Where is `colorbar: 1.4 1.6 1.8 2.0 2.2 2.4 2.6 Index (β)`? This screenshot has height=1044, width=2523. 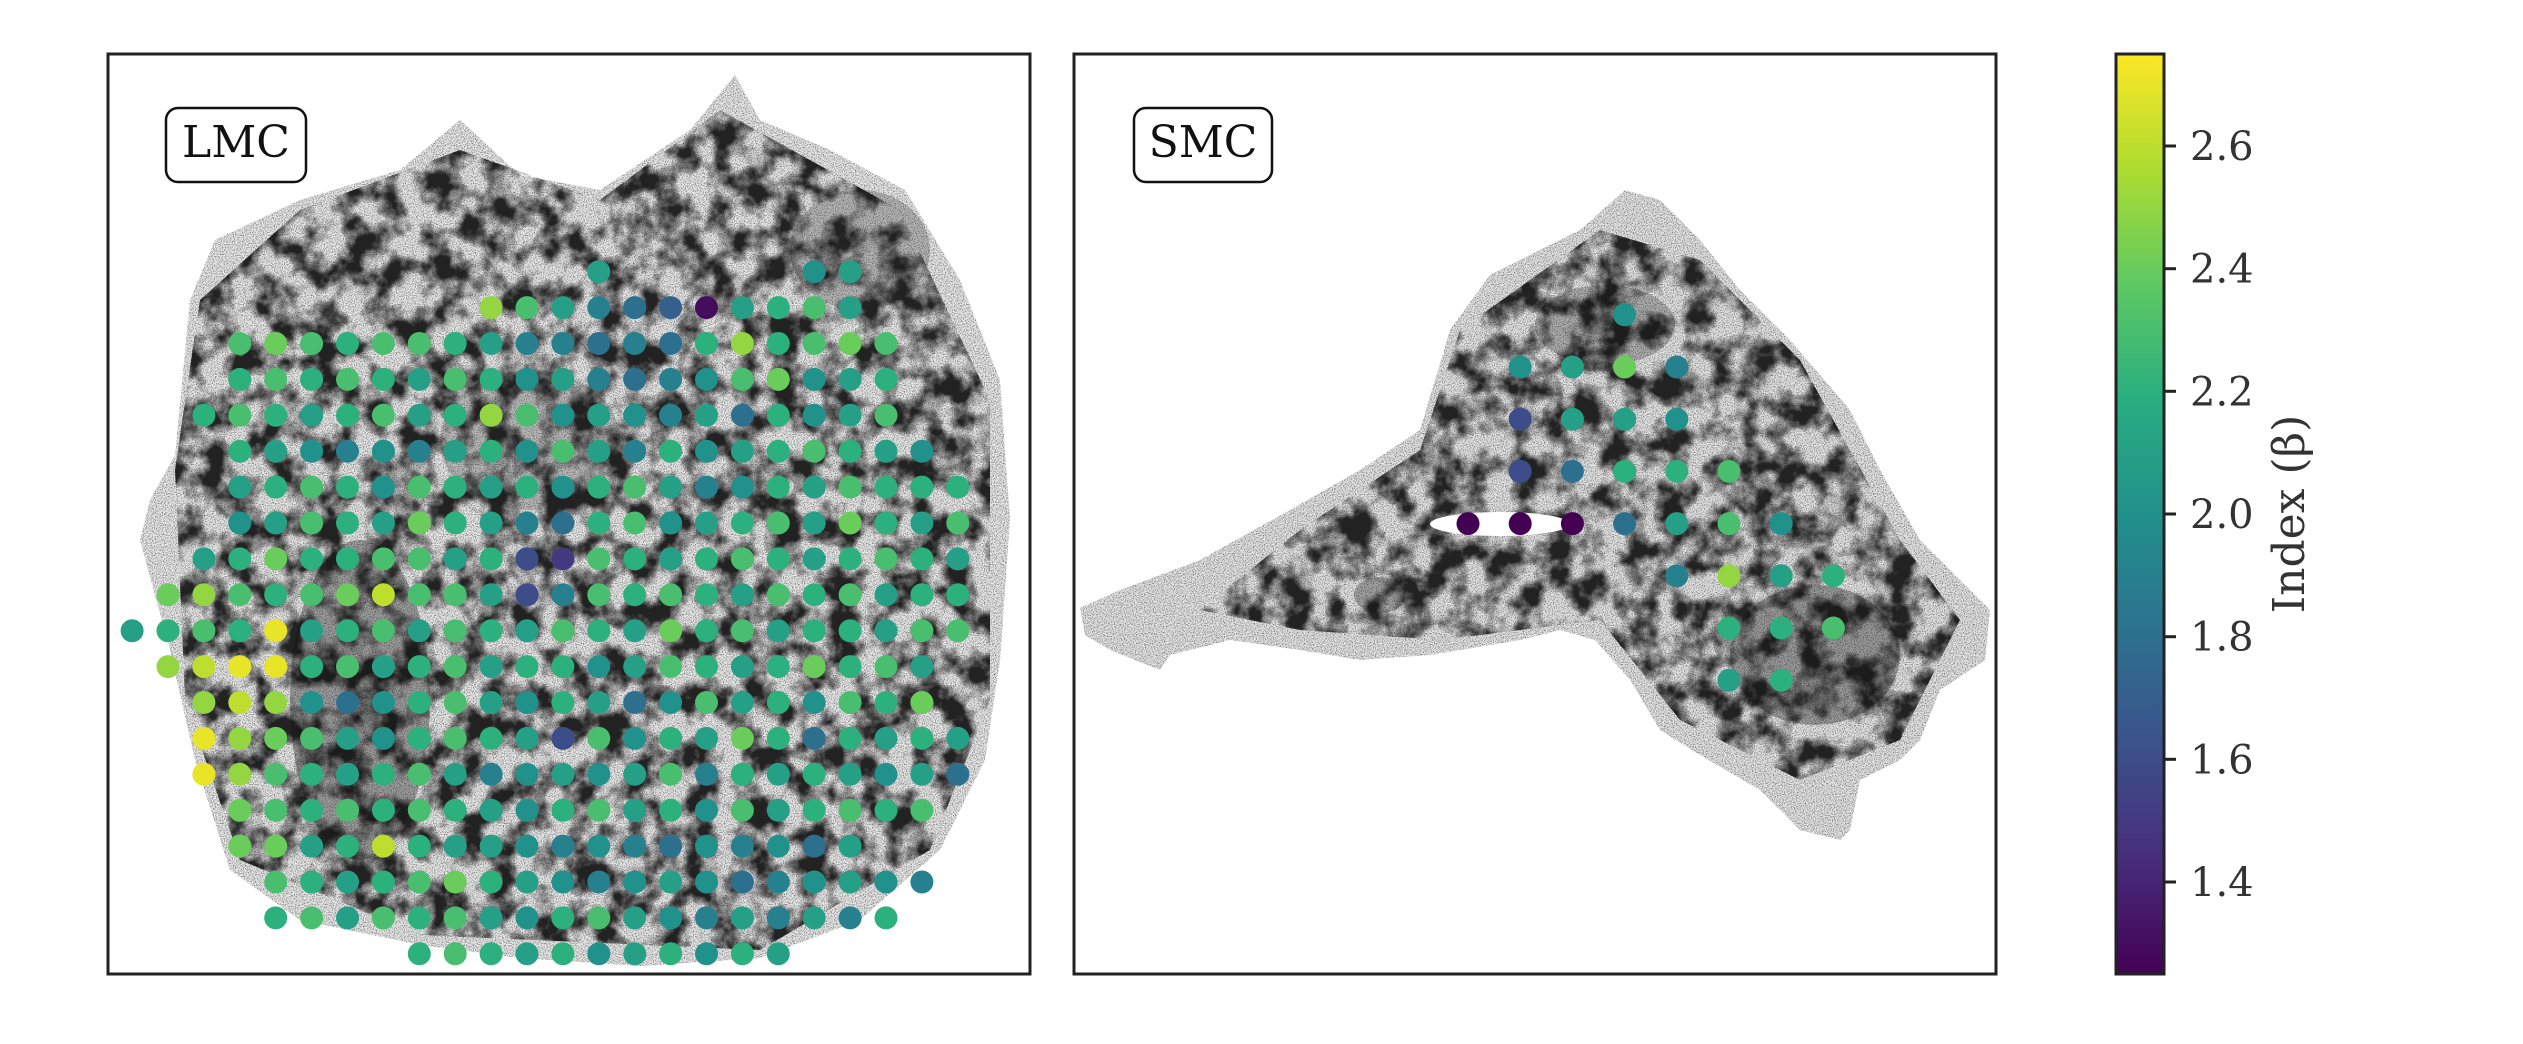 colorbar: 1.4 1.6 1.8 2.0 2.2 2.4 2.6 Index (β) is located at coordinates (2214, 514).